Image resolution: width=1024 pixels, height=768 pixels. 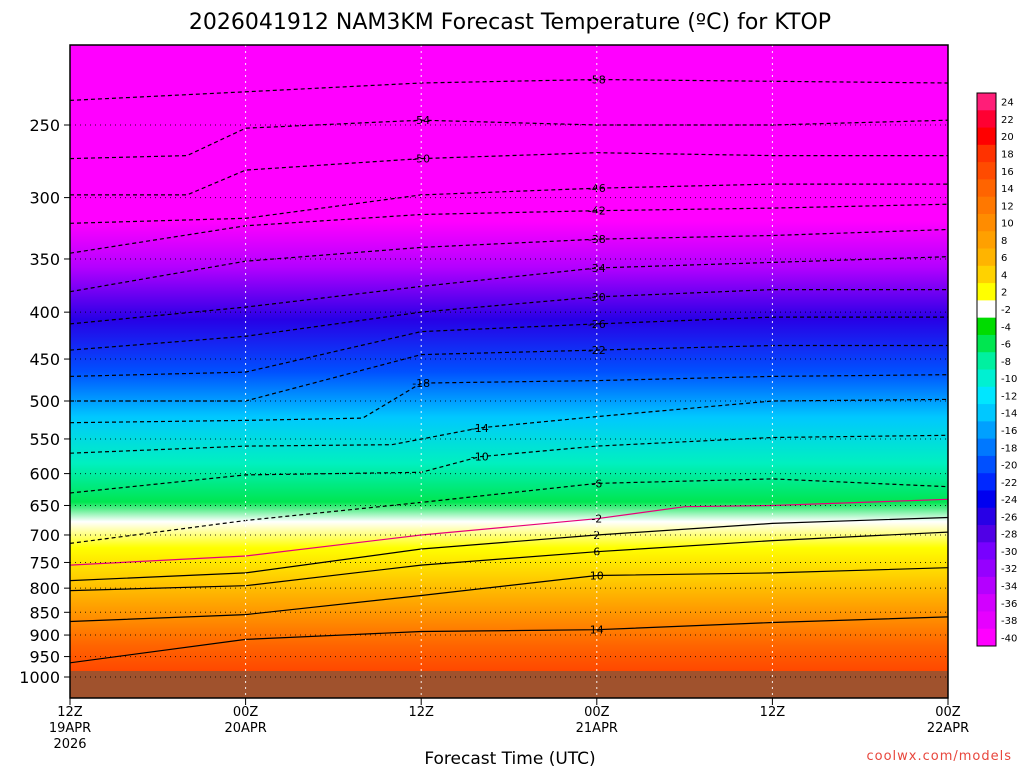 What do you see at coordinates (1009, 448) in the screenshot?
I see `colorbar-label: -18` at bounding box center [1009, 448].